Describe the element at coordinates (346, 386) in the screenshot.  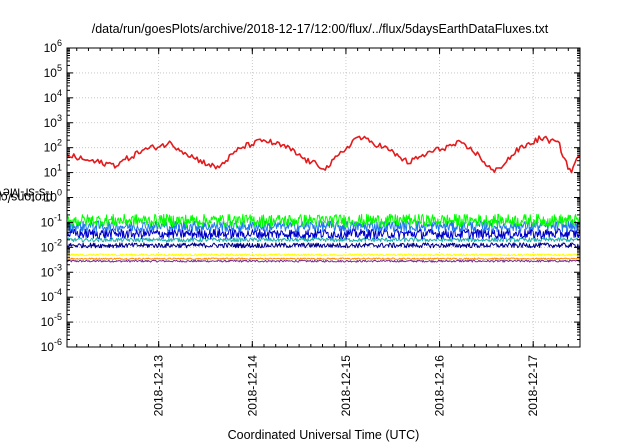
I see `x-tick-label: 2018-12-15` at that location.